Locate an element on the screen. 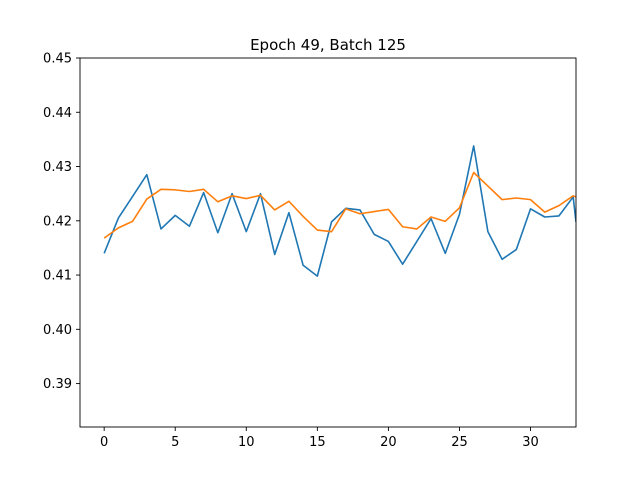 This screenshot has width=640, height=480. x-tick-label: 0 is located at coordinates (104, 442).